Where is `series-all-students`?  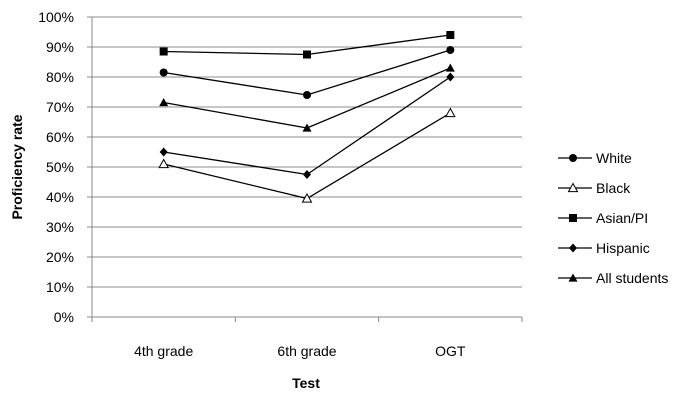
series-all-students is located at coordinates (307, 97).